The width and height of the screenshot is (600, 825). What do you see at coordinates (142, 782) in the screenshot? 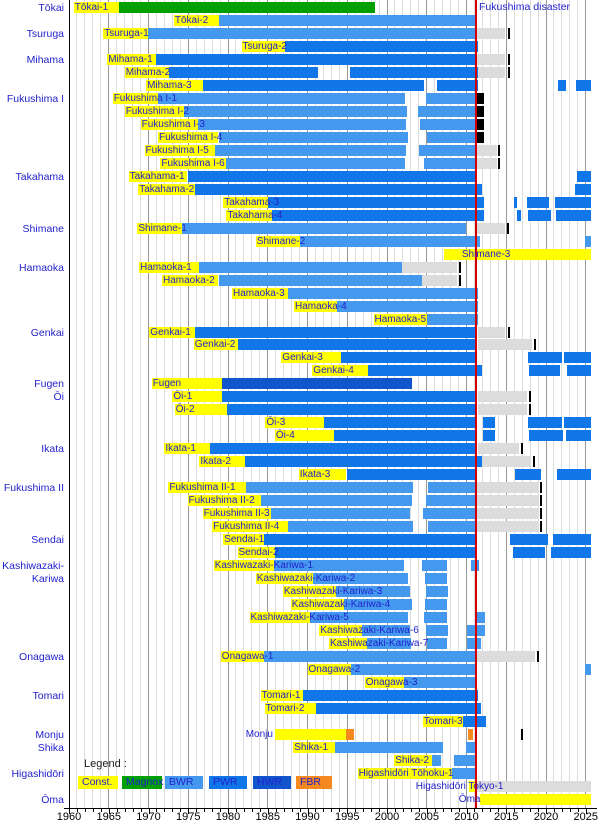
I see `legend-swatch-magnox` at bounding box center [142, 782].